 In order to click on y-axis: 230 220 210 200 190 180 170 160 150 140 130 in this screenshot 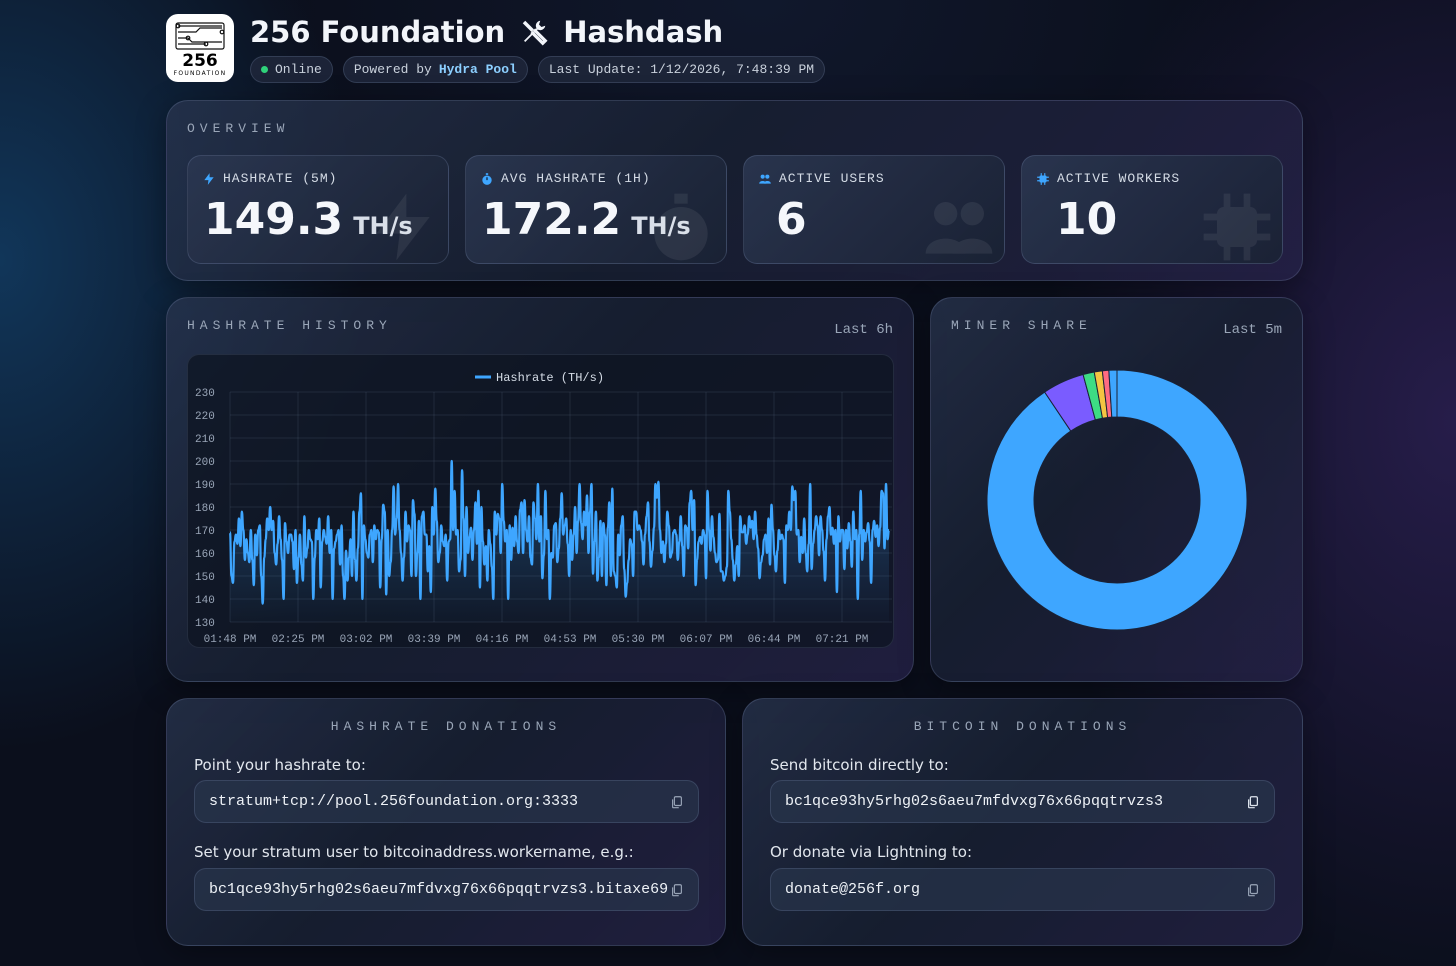, I will do `click(205, 509)`.